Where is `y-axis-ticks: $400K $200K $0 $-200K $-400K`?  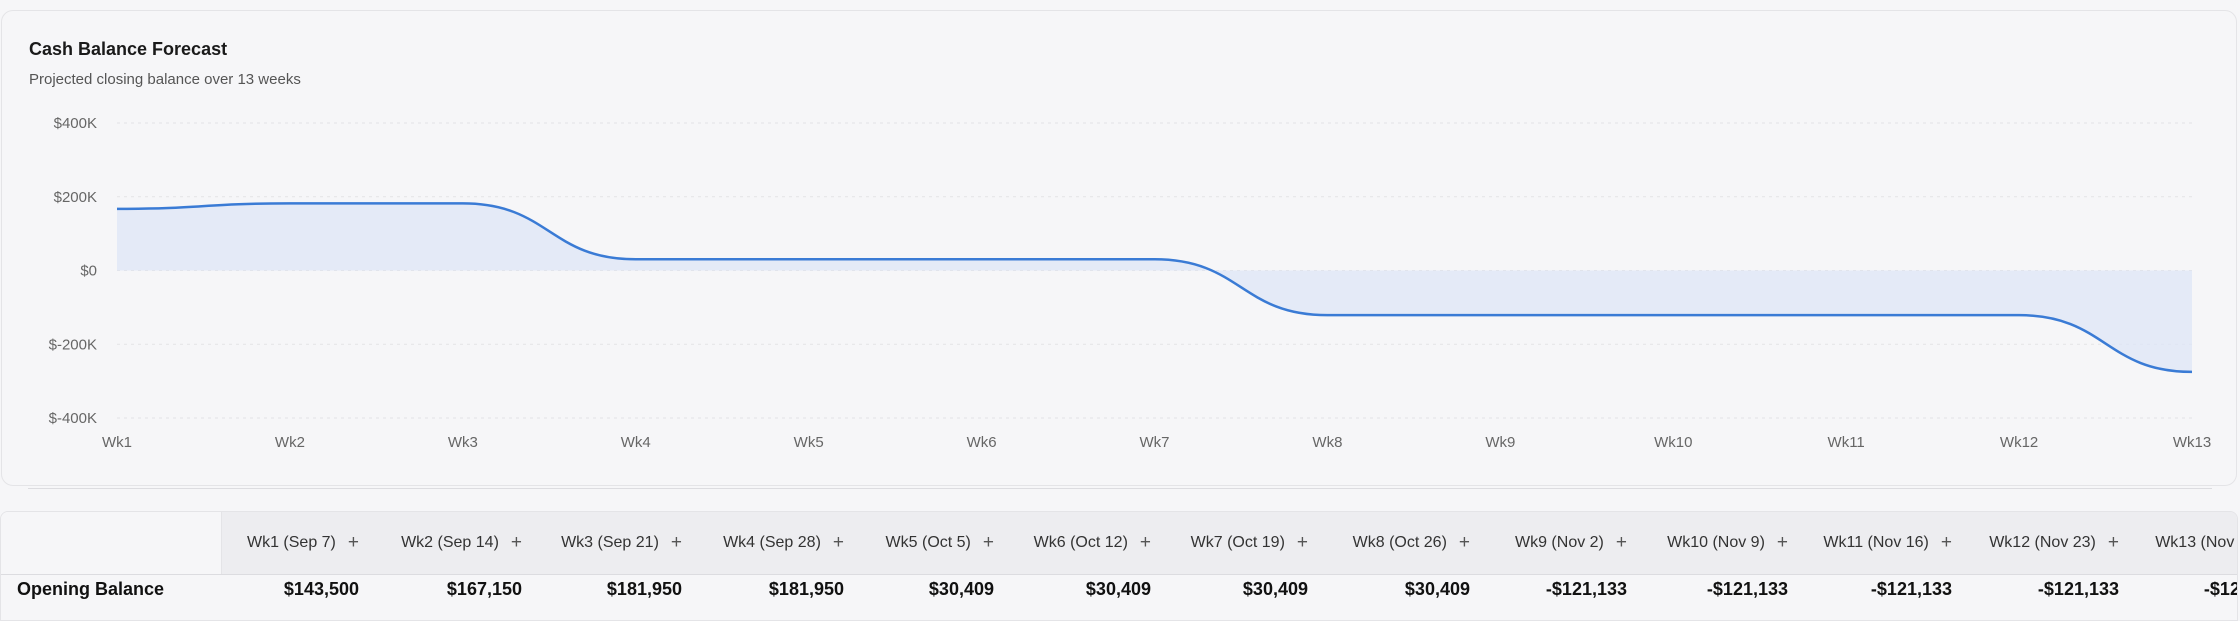
y-axis-ticks: $400K $200K $0 $-200K $-400K is located at coordinates (73, 271).